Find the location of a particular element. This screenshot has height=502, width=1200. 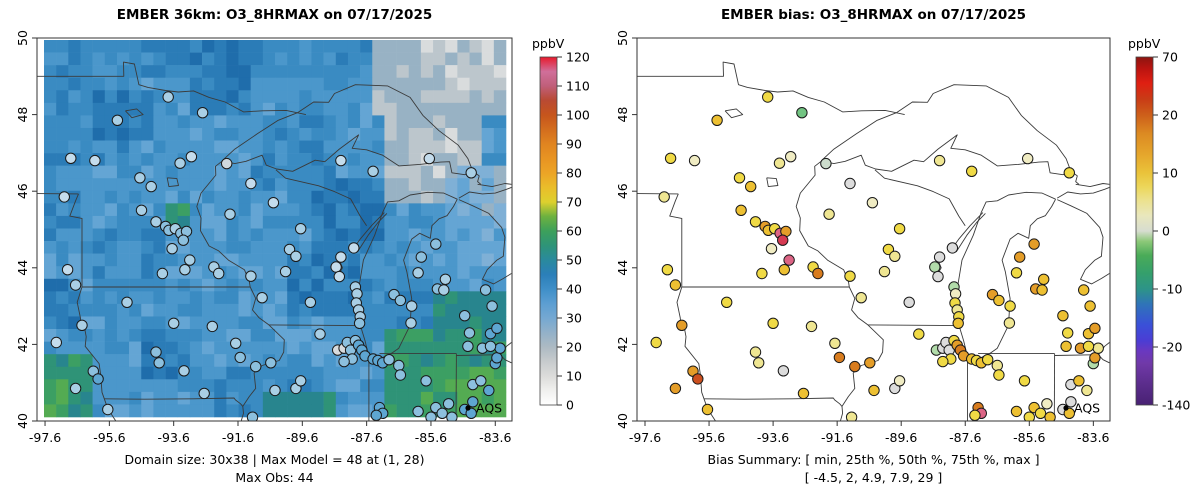

bias-x-tick-label: -85.6 is located at coordinates (1029, 437).